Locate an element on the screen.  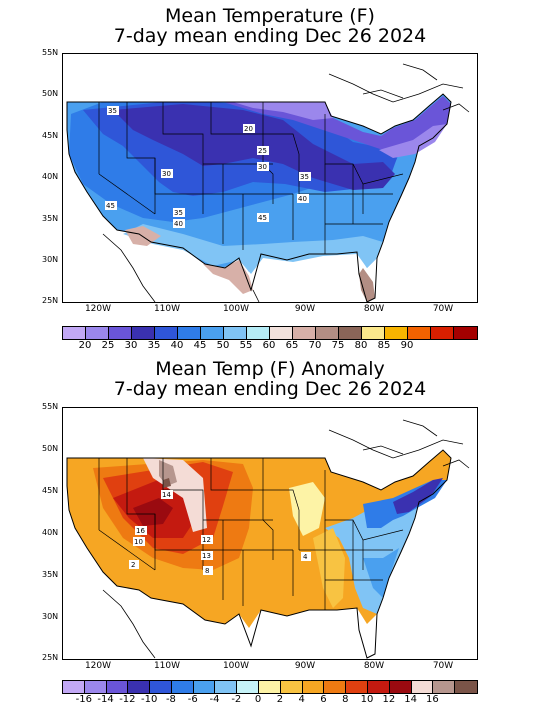
colorbar-label: -2 is located at coordinates (236, 699).